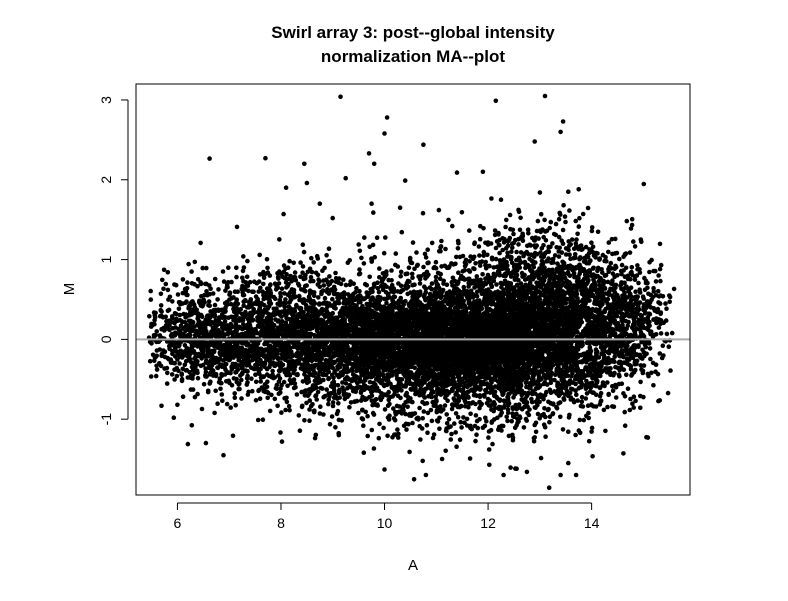  What do you see at coordinates (413, 56) in the screenshot?
I see `chart-title-line-2: normalization MA--plot` at bounding box center [413, 56].